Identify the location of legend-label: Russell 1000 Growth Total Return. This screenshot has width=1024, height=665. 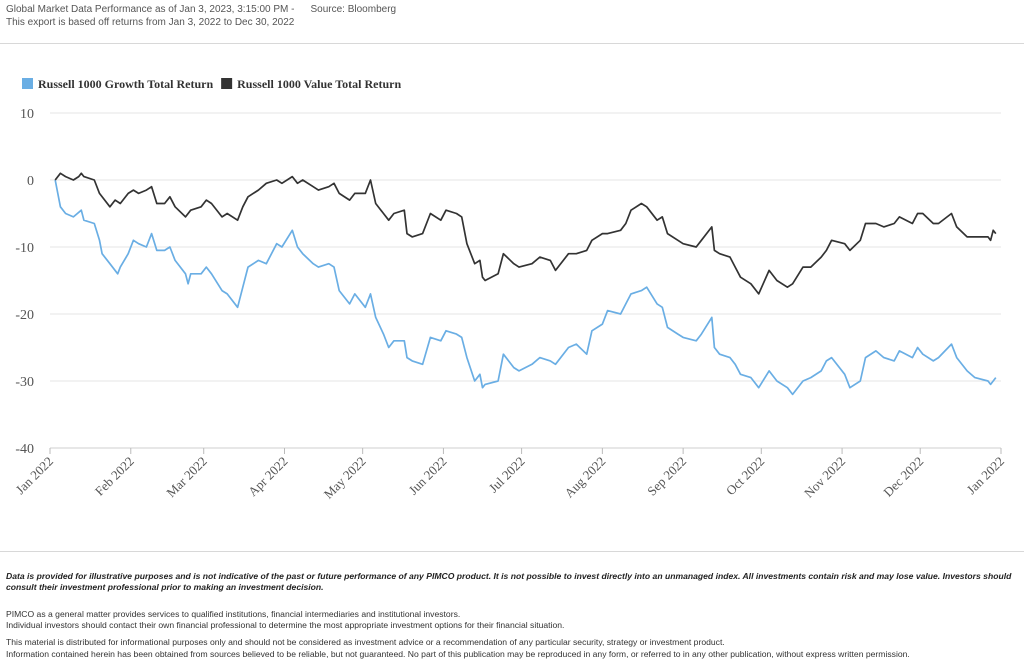
(125, 84).